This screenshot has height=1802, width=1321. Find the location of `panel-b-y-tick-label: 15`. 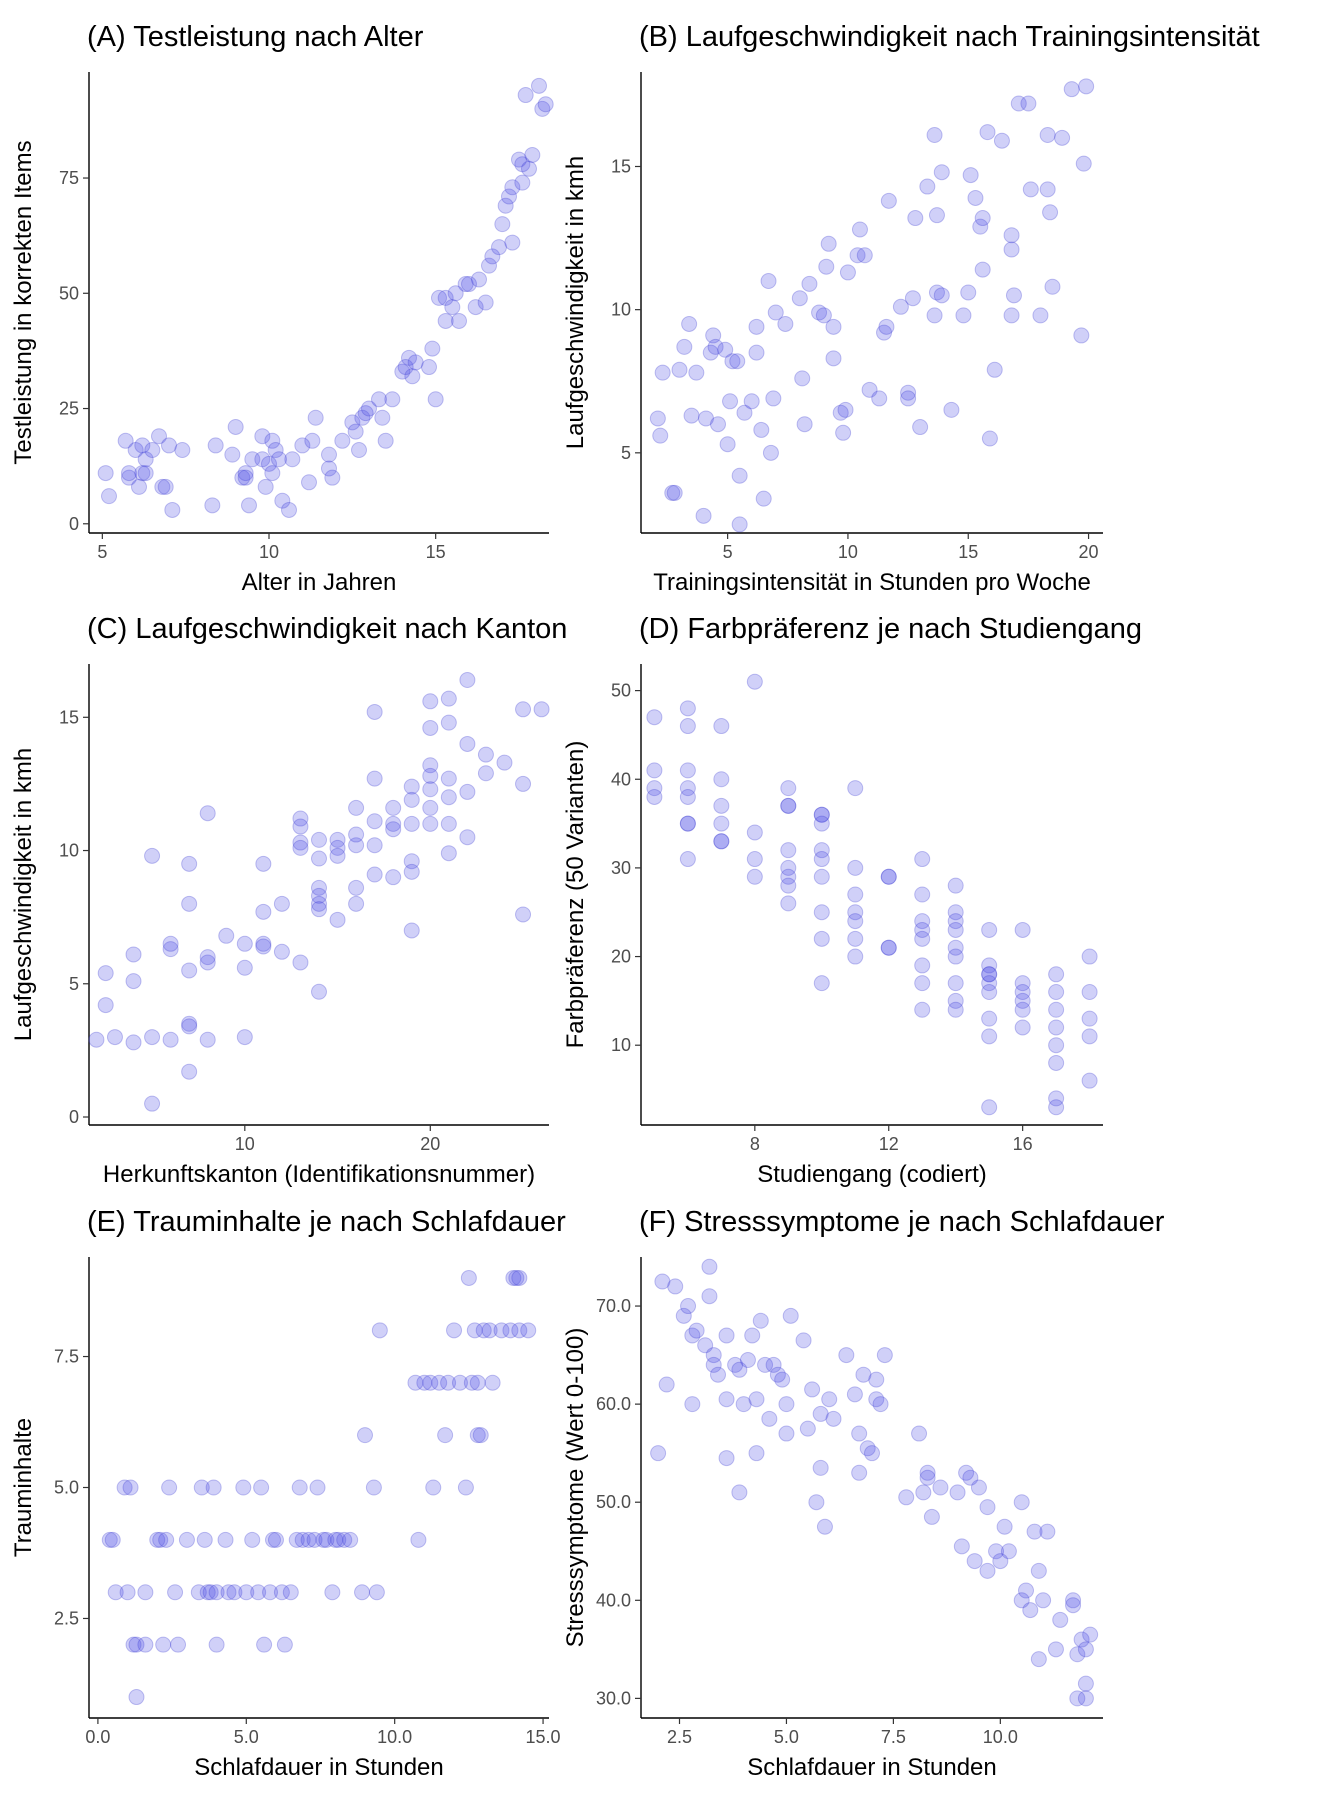

panel-b-y-tick-label: 15 is located at coordinates (621, 166).